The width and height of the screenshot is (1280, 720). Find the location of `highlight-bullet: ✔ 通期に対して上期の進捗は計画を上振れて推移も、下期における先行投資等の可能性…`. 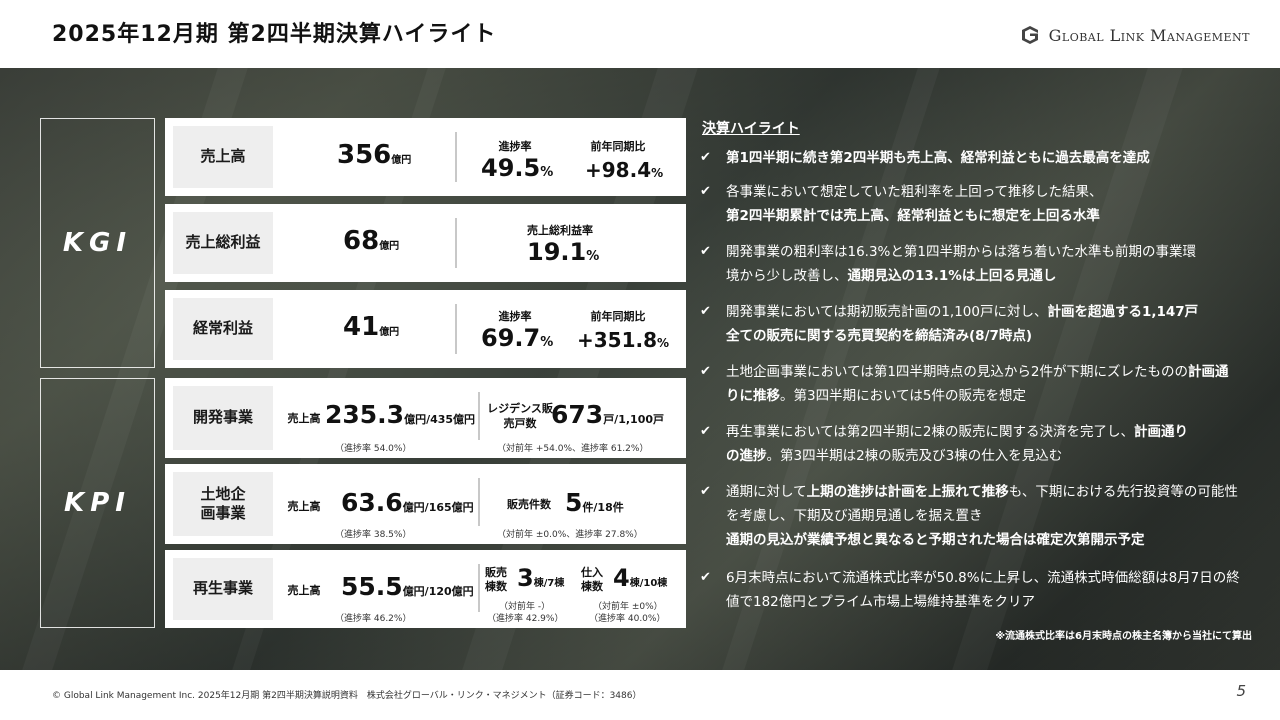

highlight-bullet: ✔ 通期に対して上期の進捗は計画を上振れて推移も、下期における先行投資等の可能性… is located at coordinates (970, 516).